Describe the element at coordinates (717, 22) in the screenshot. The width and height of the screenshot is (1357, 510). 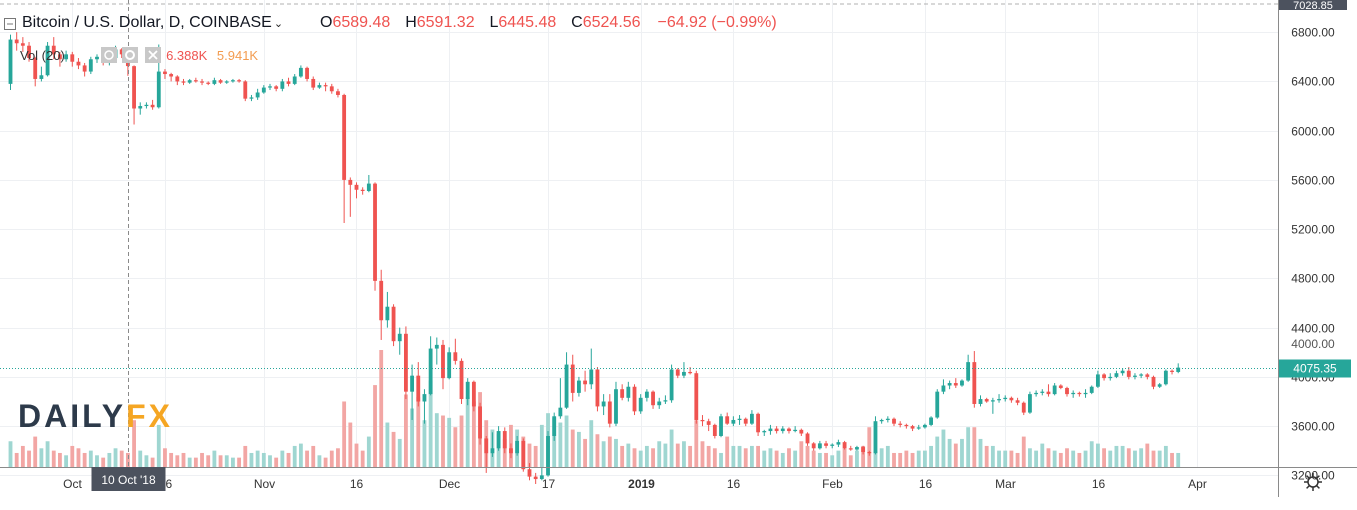
I see `change-value: −64.92 (−0.99%)` at that location.